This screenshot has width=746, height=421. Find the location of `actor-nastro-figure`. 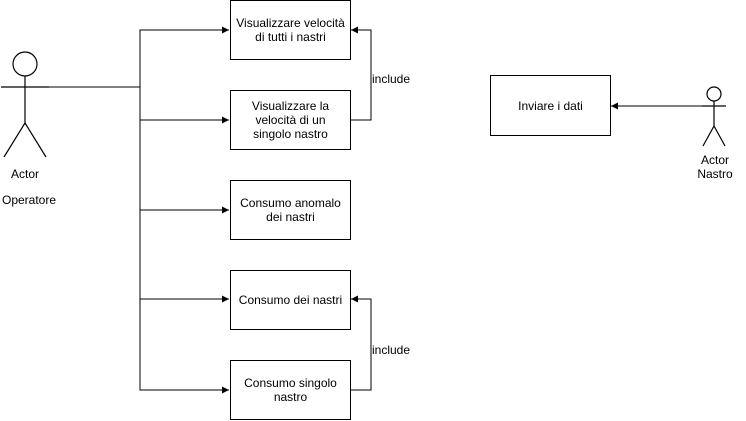

actor-nastro-figure is located at coordinates (714, 116).